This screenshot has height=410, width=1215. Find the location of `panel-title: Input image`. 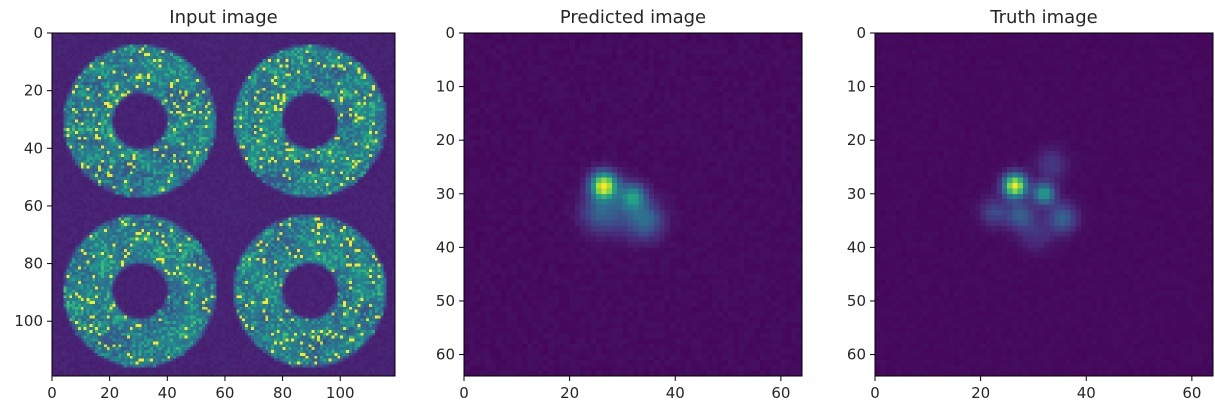

panel-title: Input image is located at coordinates (223, 17).